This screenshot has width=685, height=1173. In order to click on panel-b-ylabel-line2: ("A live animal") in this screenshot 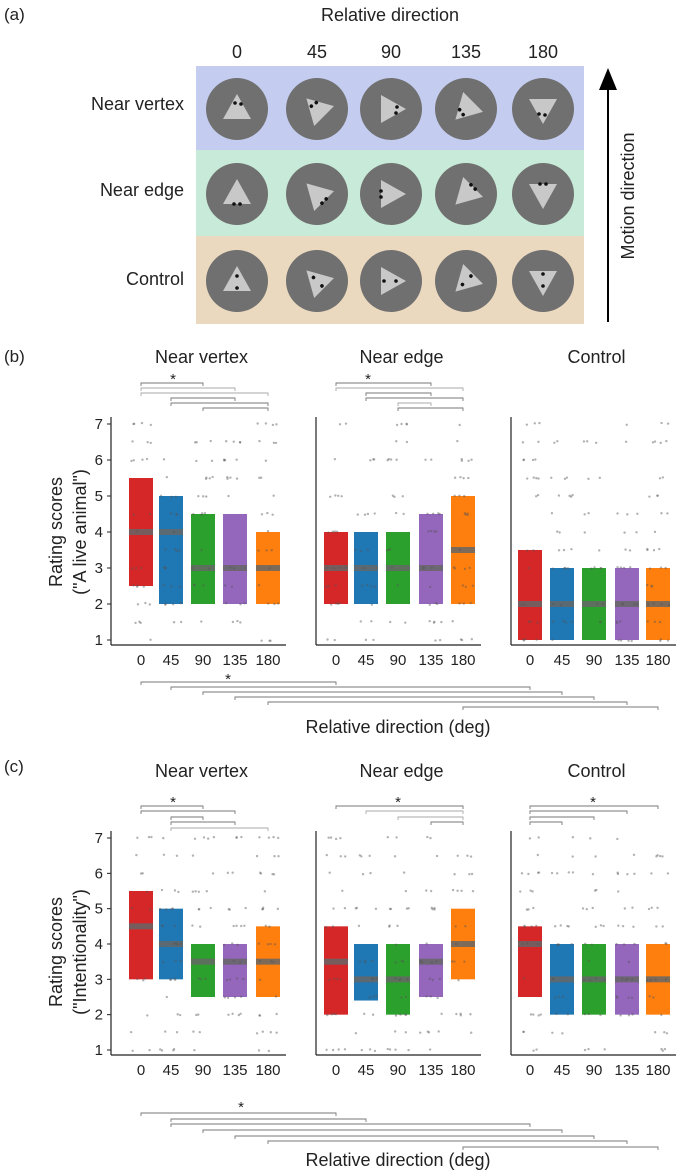, I will do `click(80, 532)`.